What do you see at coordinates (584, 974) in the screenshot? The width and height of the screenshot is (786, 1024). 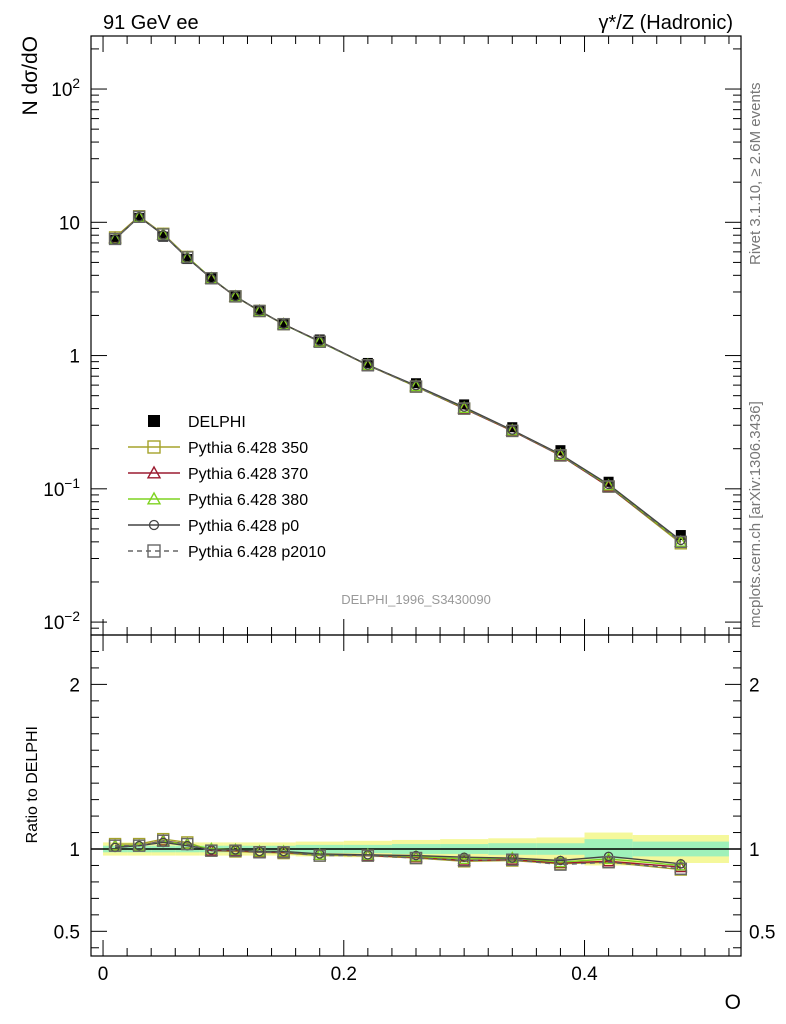 I see `x-tick-label: 0.4` at bounding box center [584, 974].